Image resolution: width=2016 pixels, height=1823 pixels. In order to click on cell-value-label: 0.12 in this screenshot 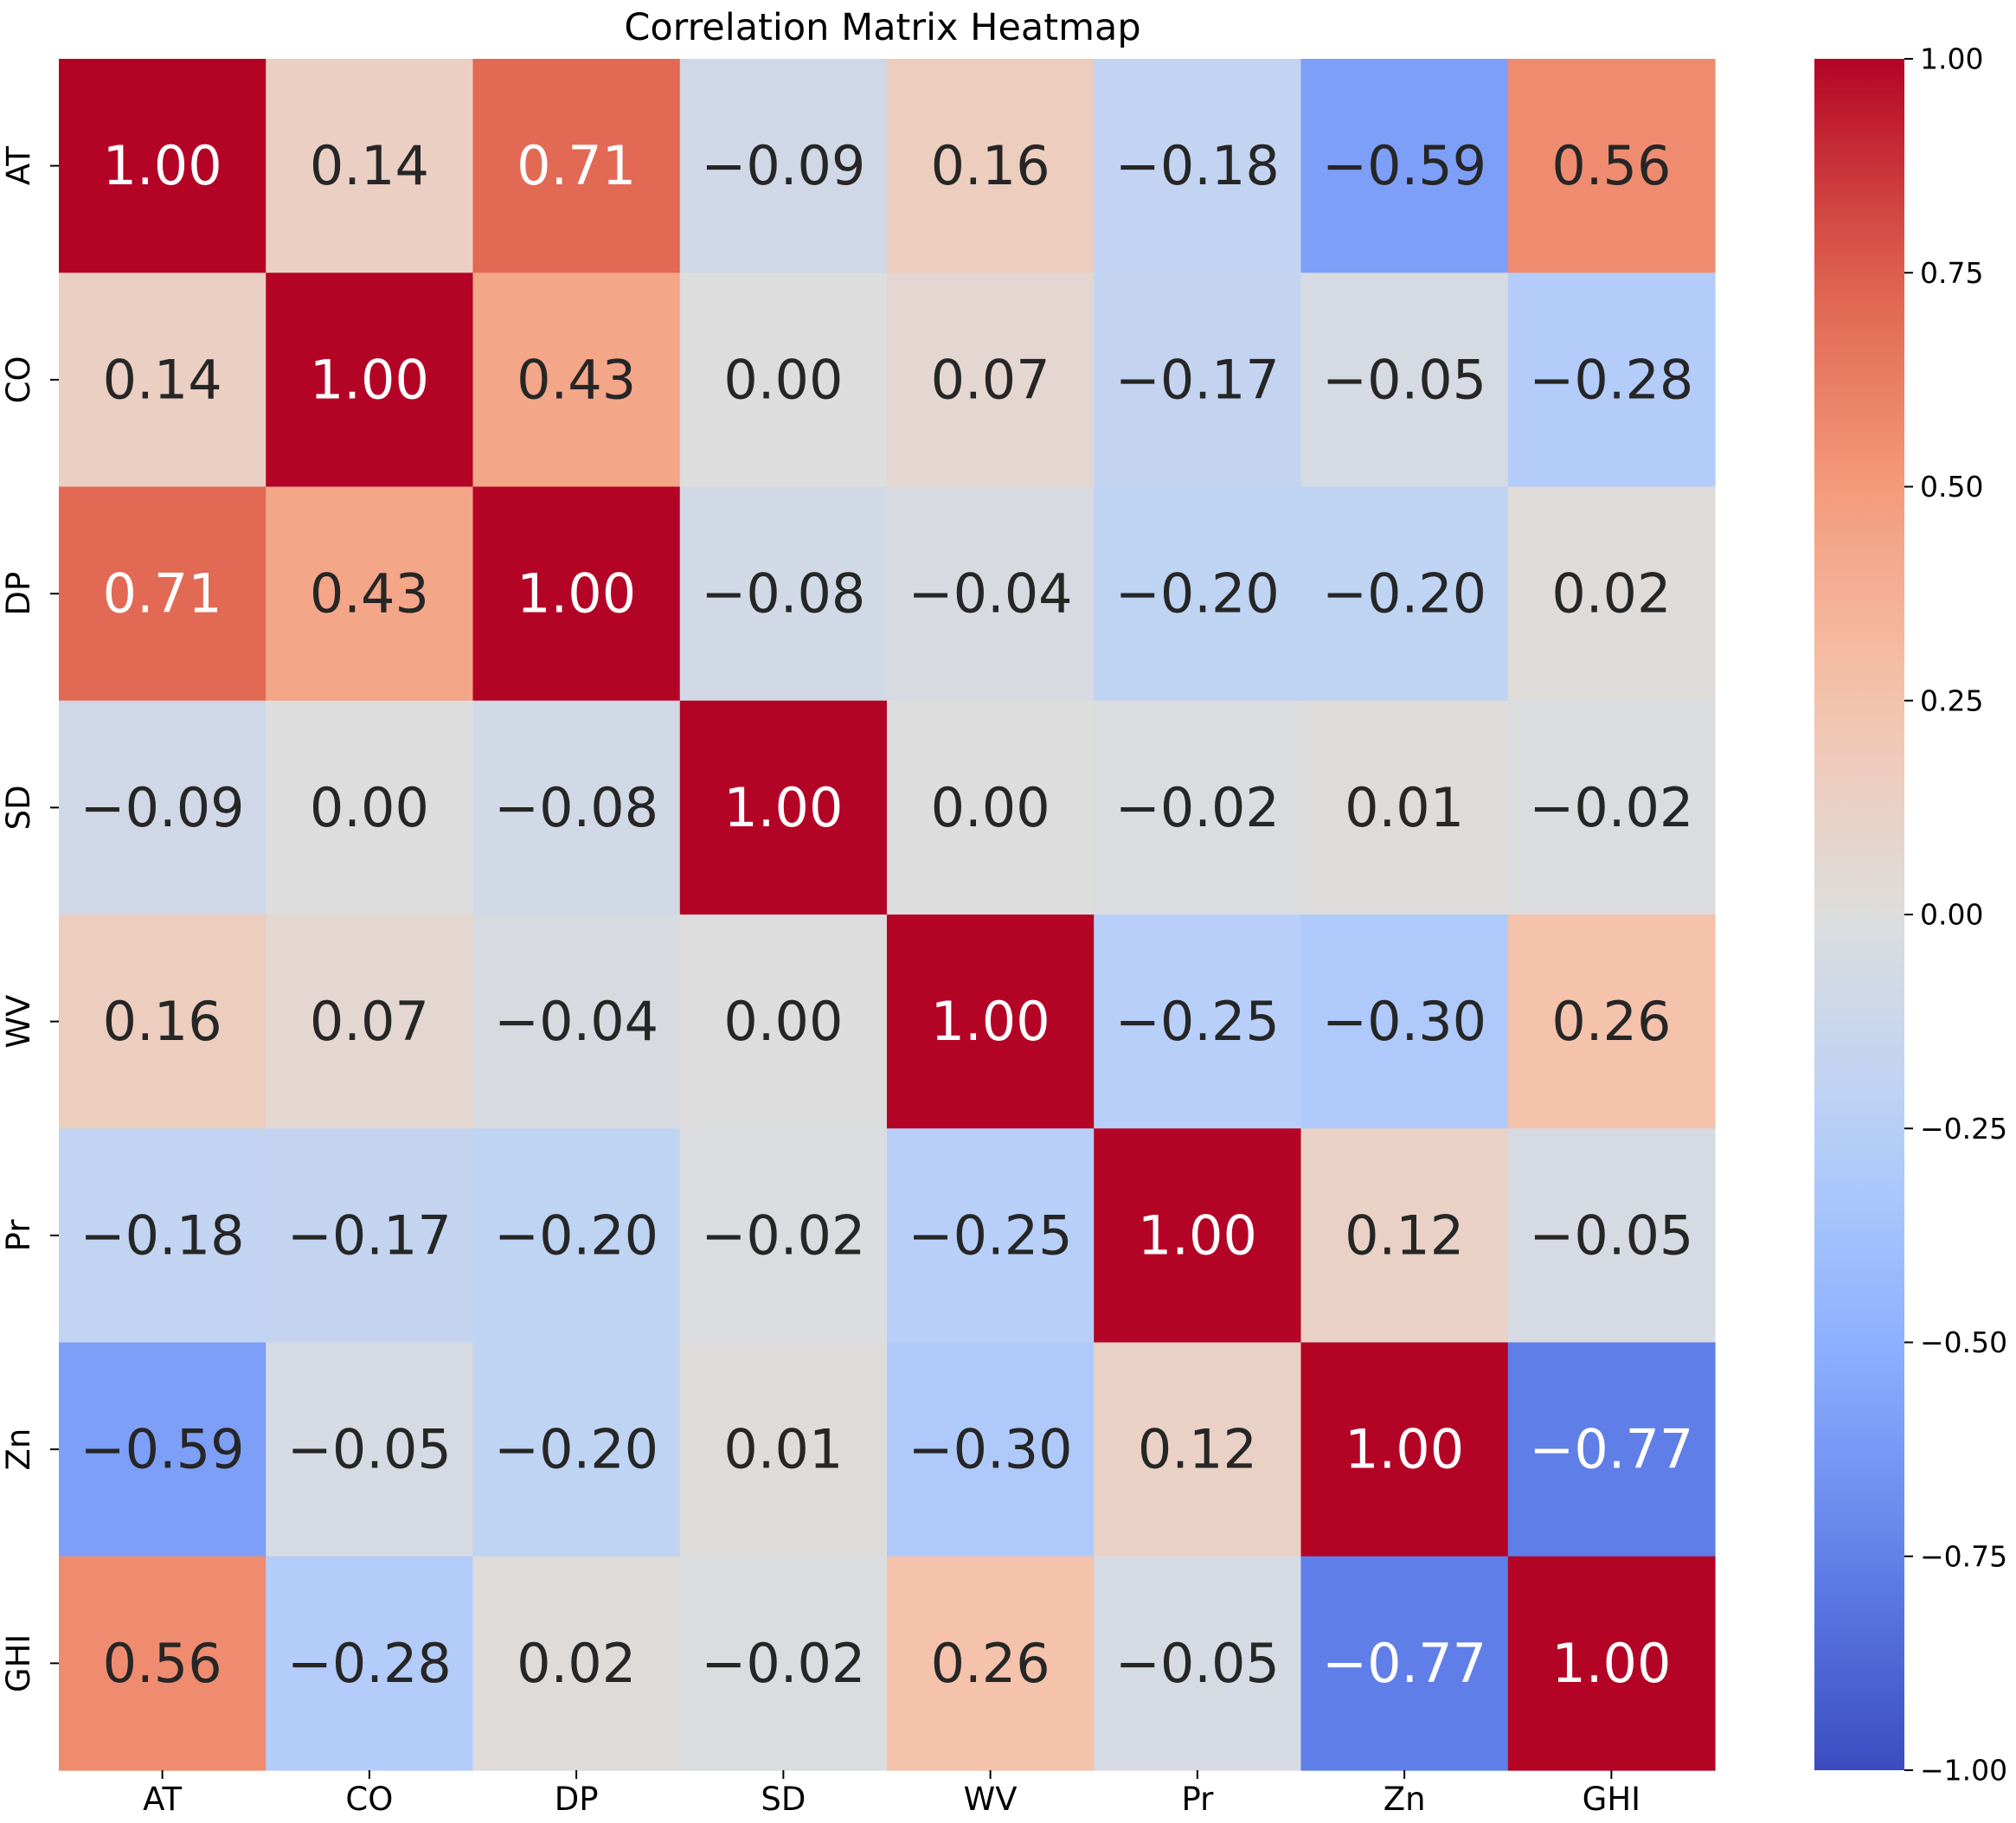, I will do `click(1197, 1449)`.